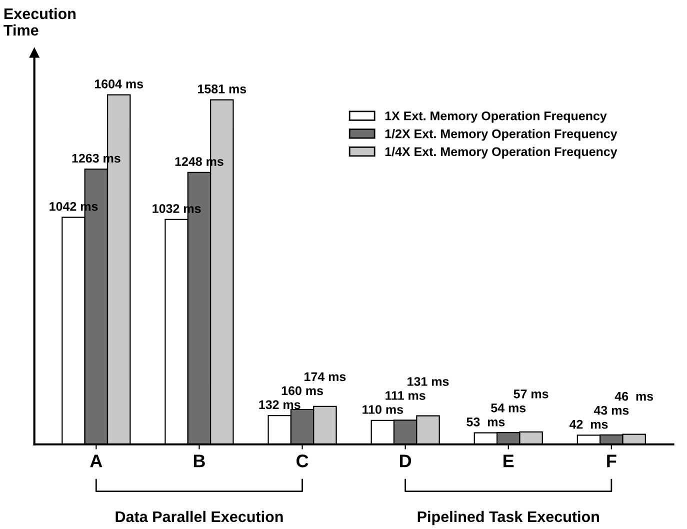 This screenshot has height=529, width=687. Describe the element at coordinates (40, 22) in the screenshot. I see `y-axis-title: Execution Time` at that location.